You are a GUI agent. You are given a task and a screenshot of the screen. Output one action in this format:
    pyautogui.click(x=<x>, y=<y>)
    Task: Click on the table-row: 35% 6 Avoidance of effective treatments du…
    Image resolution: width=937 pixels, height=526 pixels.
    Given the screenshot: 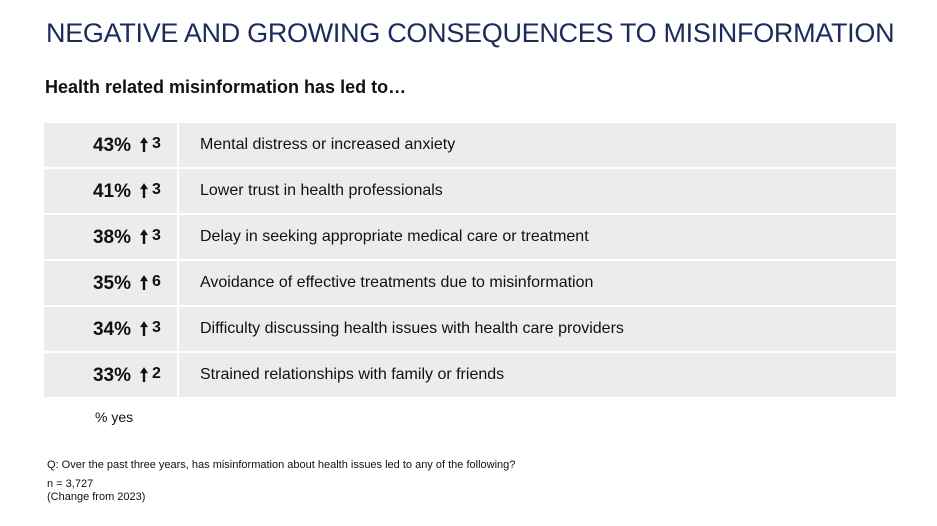 What is the action you would take?
    pyautogui.click(x=470, y=283)
    